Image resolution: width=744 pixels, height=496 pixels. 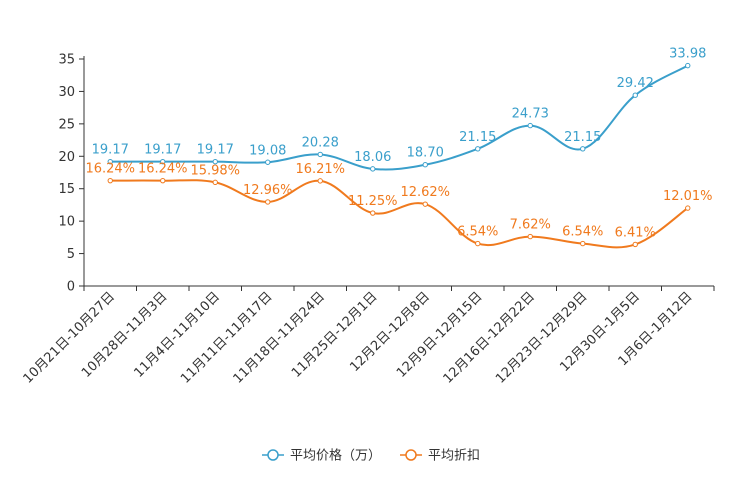 I want to click on data-label: 15.98%, so click(x=215, y=170).